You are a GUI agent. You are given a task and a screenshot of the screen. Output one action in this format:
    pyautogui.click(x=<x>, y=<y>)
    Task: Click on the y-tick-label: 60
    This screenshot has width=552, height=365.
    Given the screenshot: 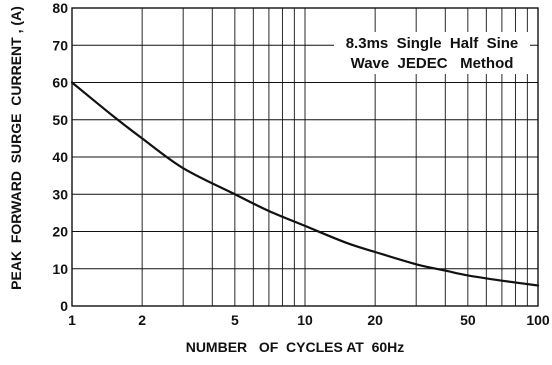 What is the action you would take?
    pyautogui.click(x=60, y=83)
    